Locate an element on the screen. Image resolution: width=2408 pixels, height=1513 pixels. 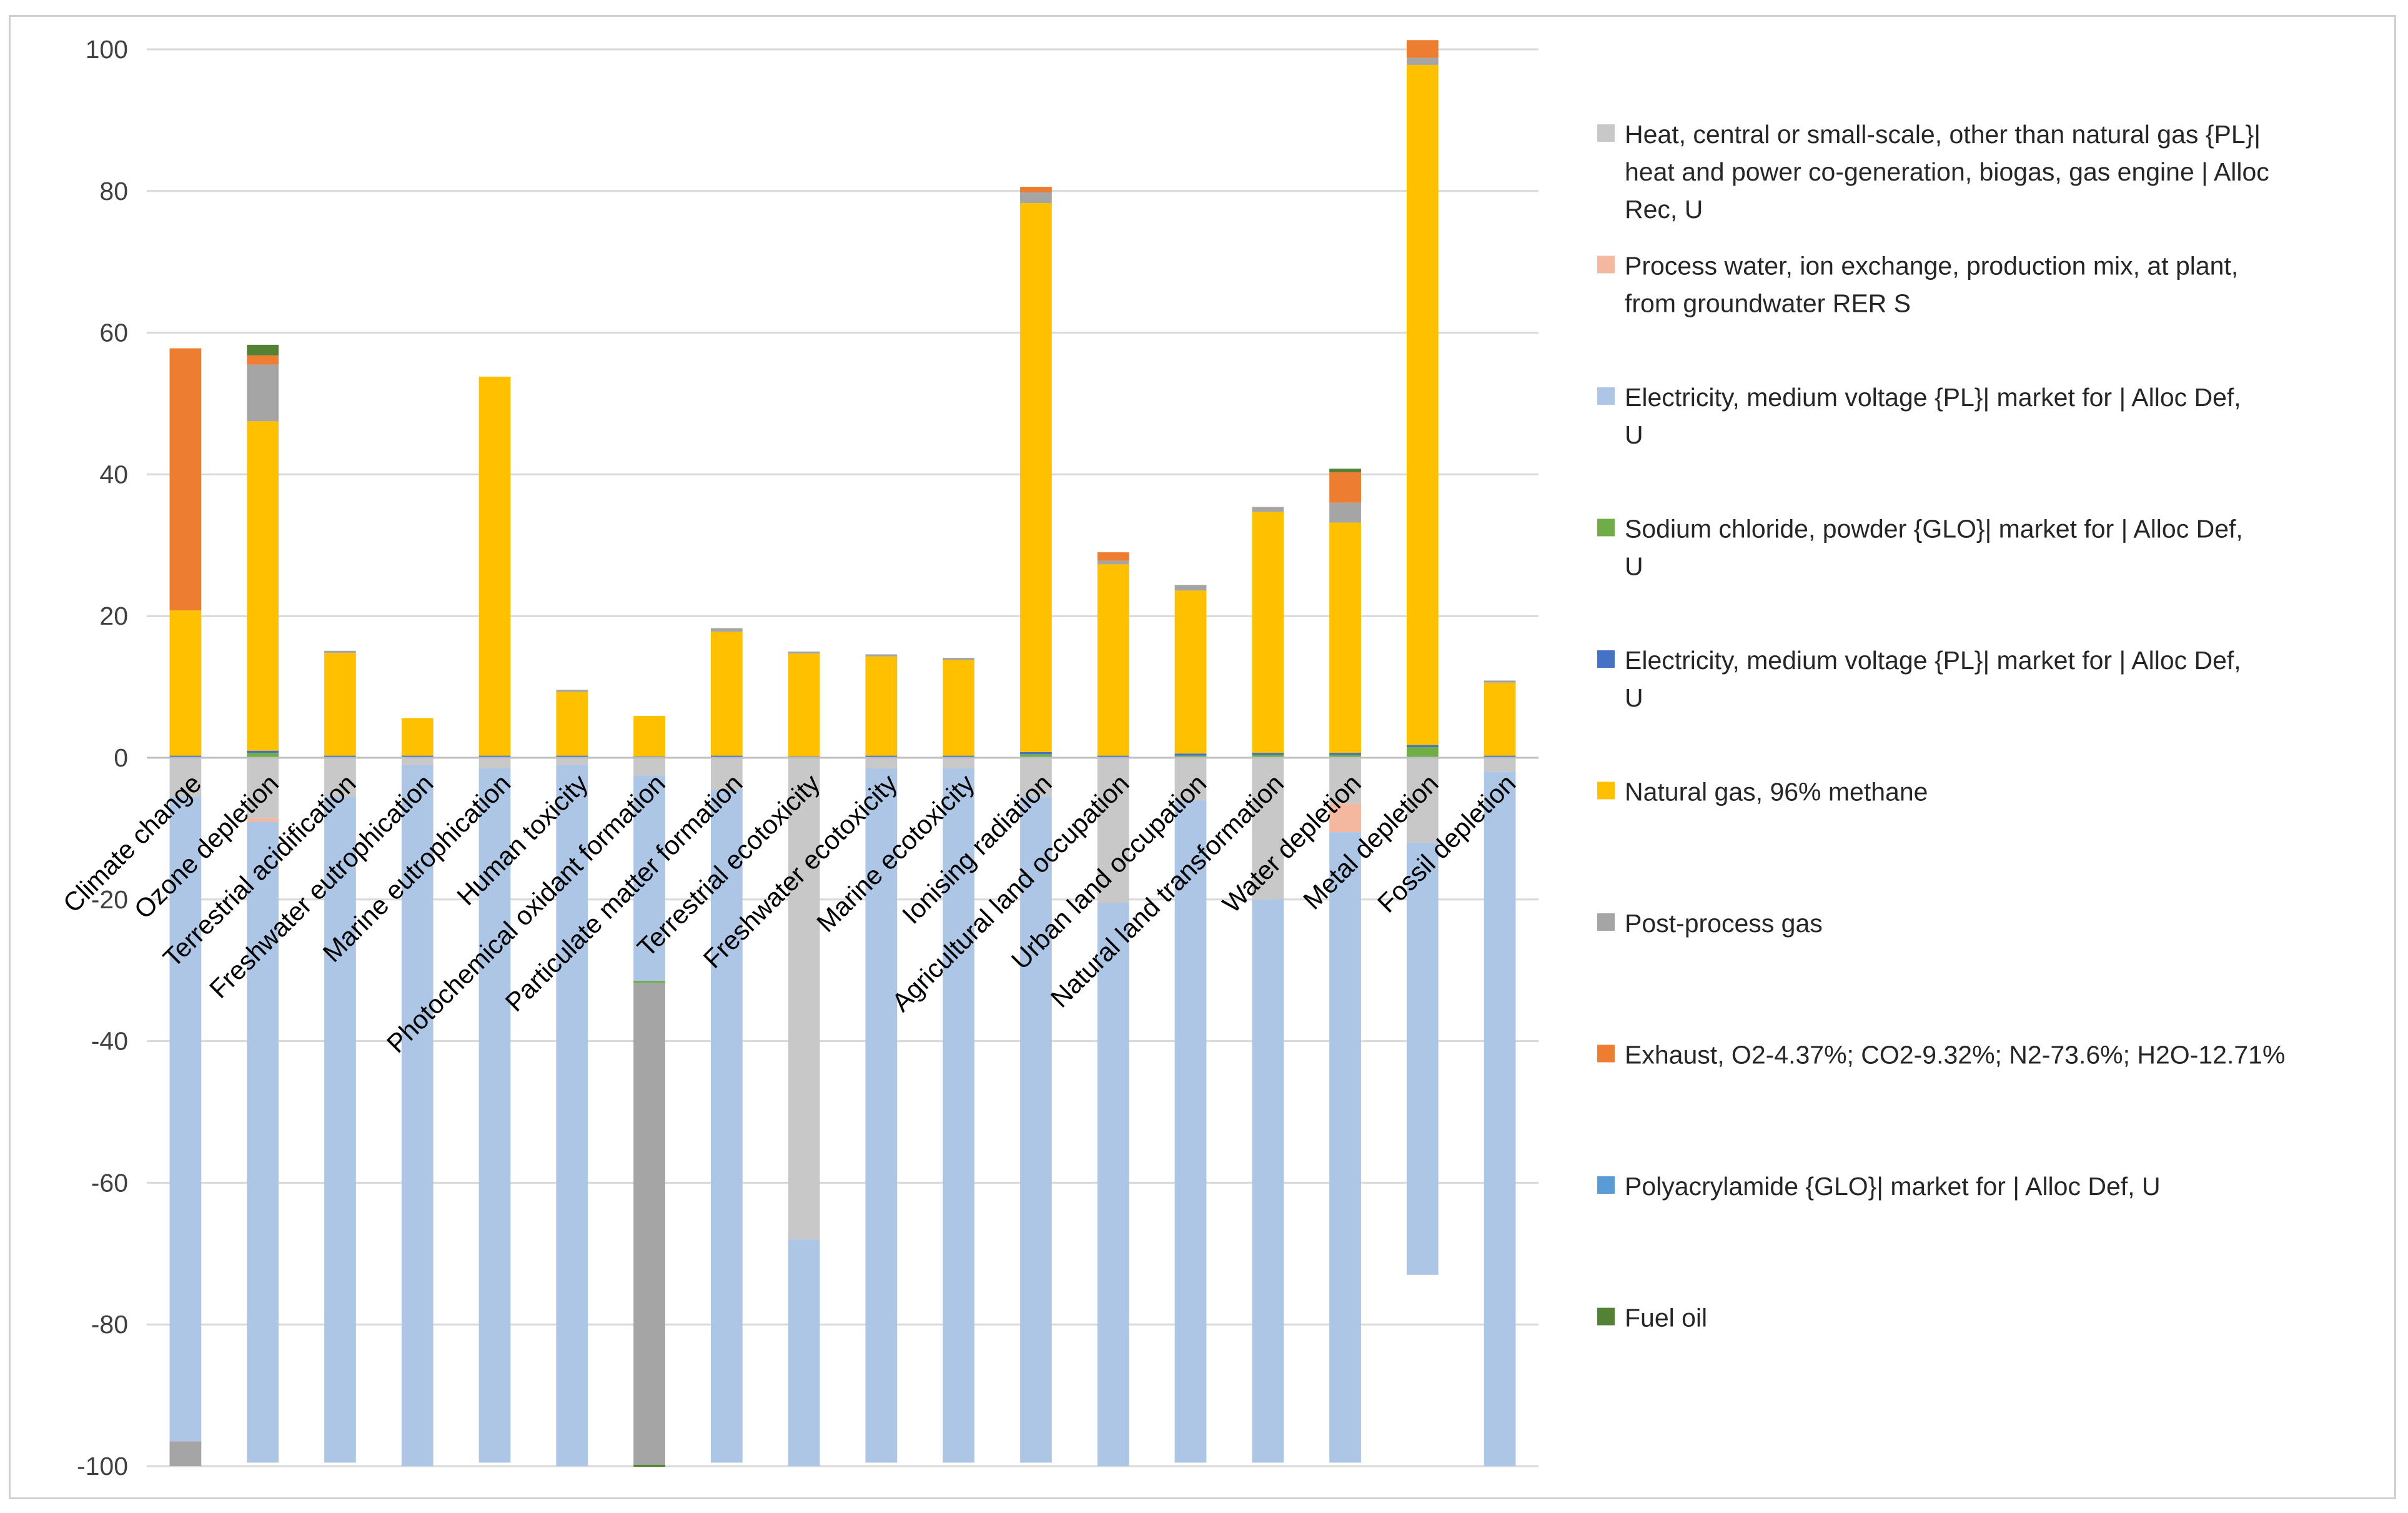
y-axis: 100 80 60 40 20 0 -20 -40 -60 -80 -100 is located at coordinates (102, 758).